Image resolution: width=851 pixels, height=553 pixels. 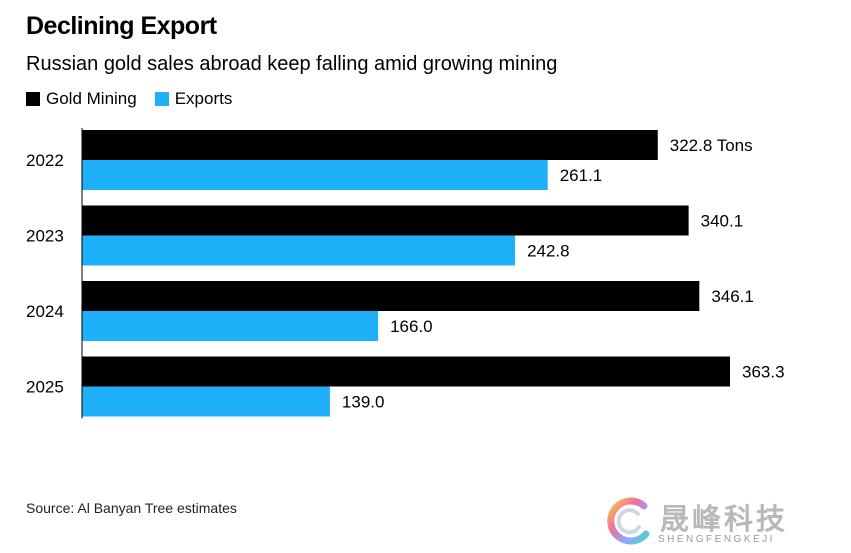 I want to click on legend-swatch-exports, so click(x=161, y=99).